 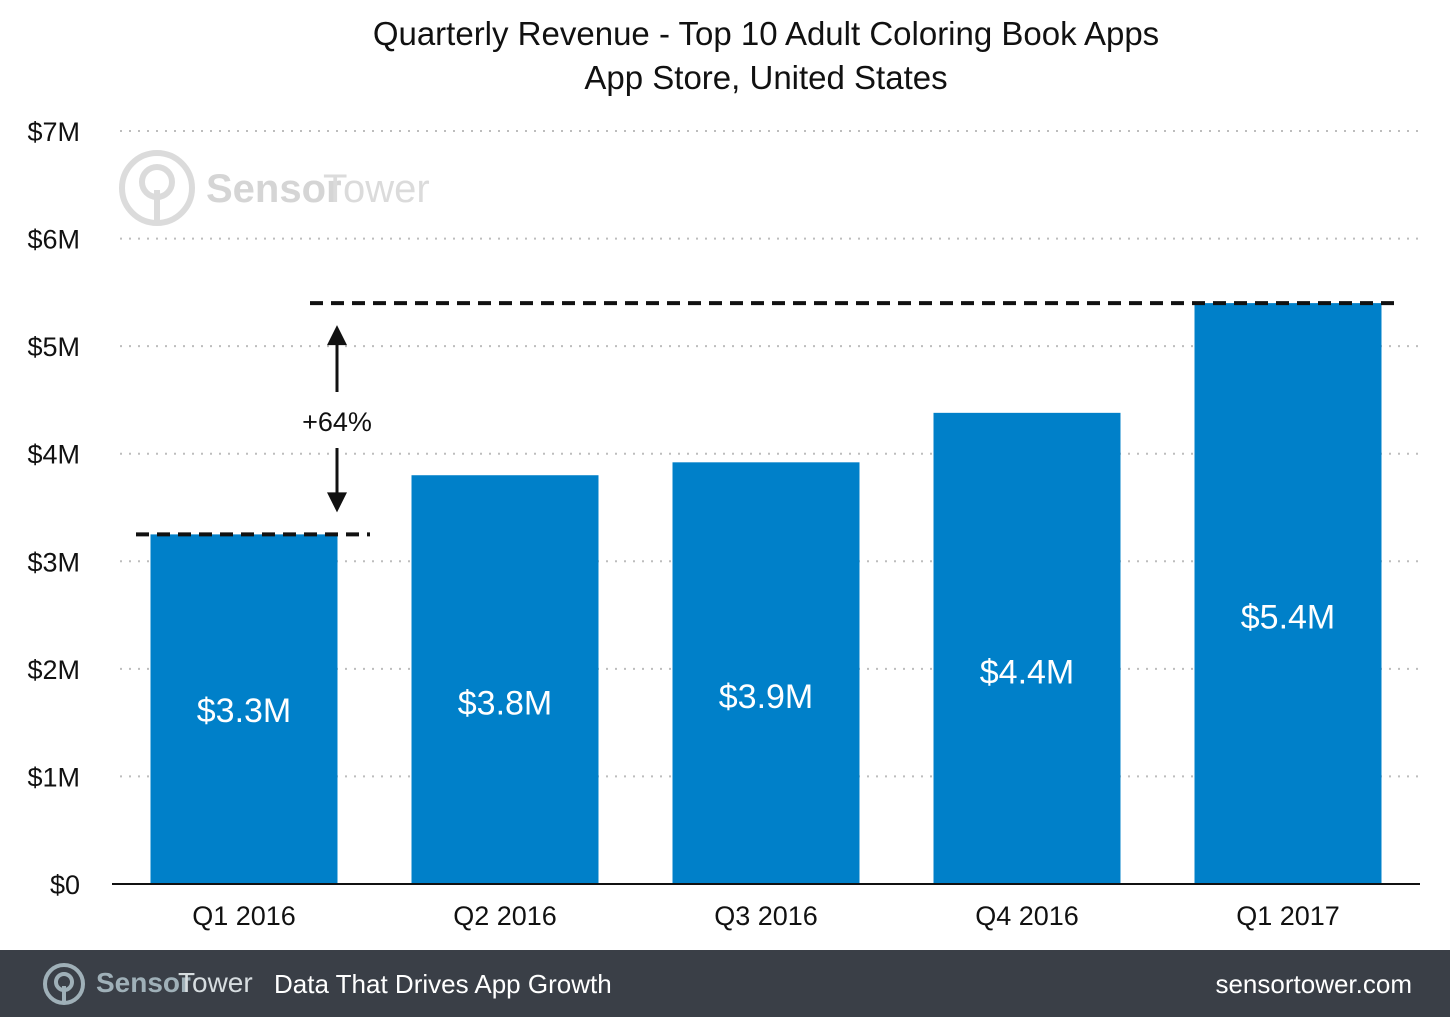 I want to click on growth-annotation-label: +64%, so click(x=337, y=422).